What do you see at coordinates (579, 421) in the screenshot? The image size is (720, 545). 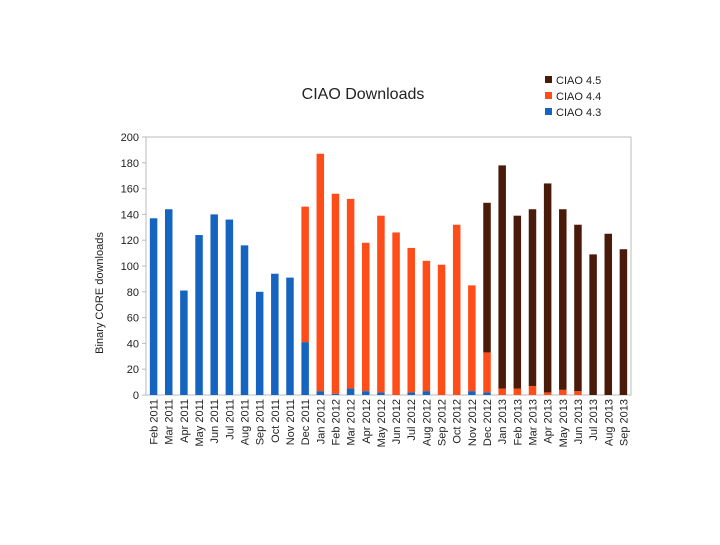 I see `x-tick-label: Jun 2013` at bounding box center [579, 421].